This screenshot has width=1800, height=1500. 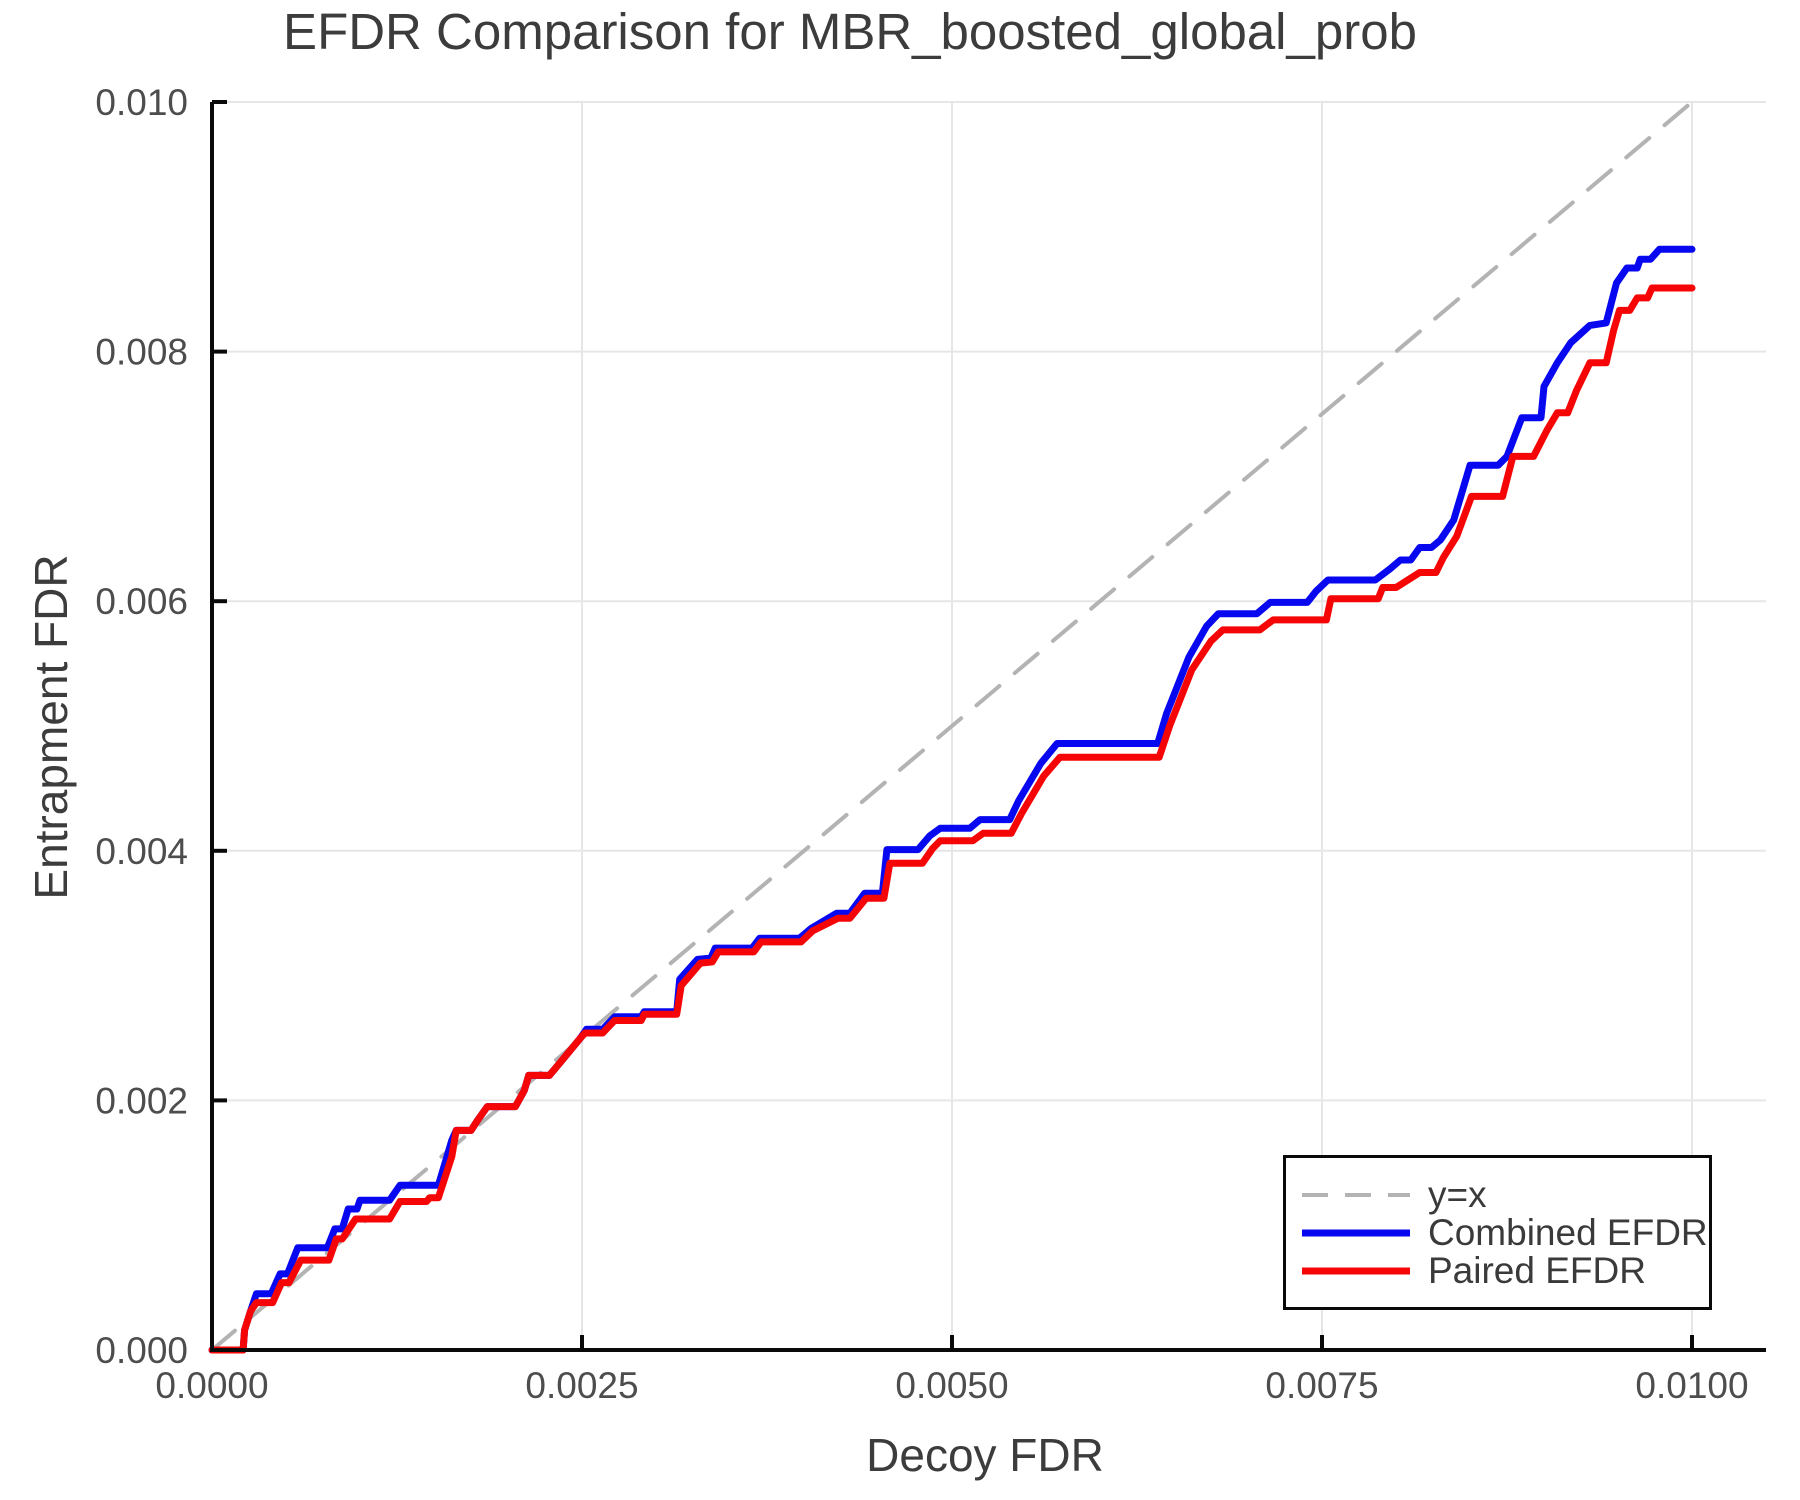 I want to click on legend-entry-paired-efdr: Paired EFDR, so click(x=1497, y=1270).